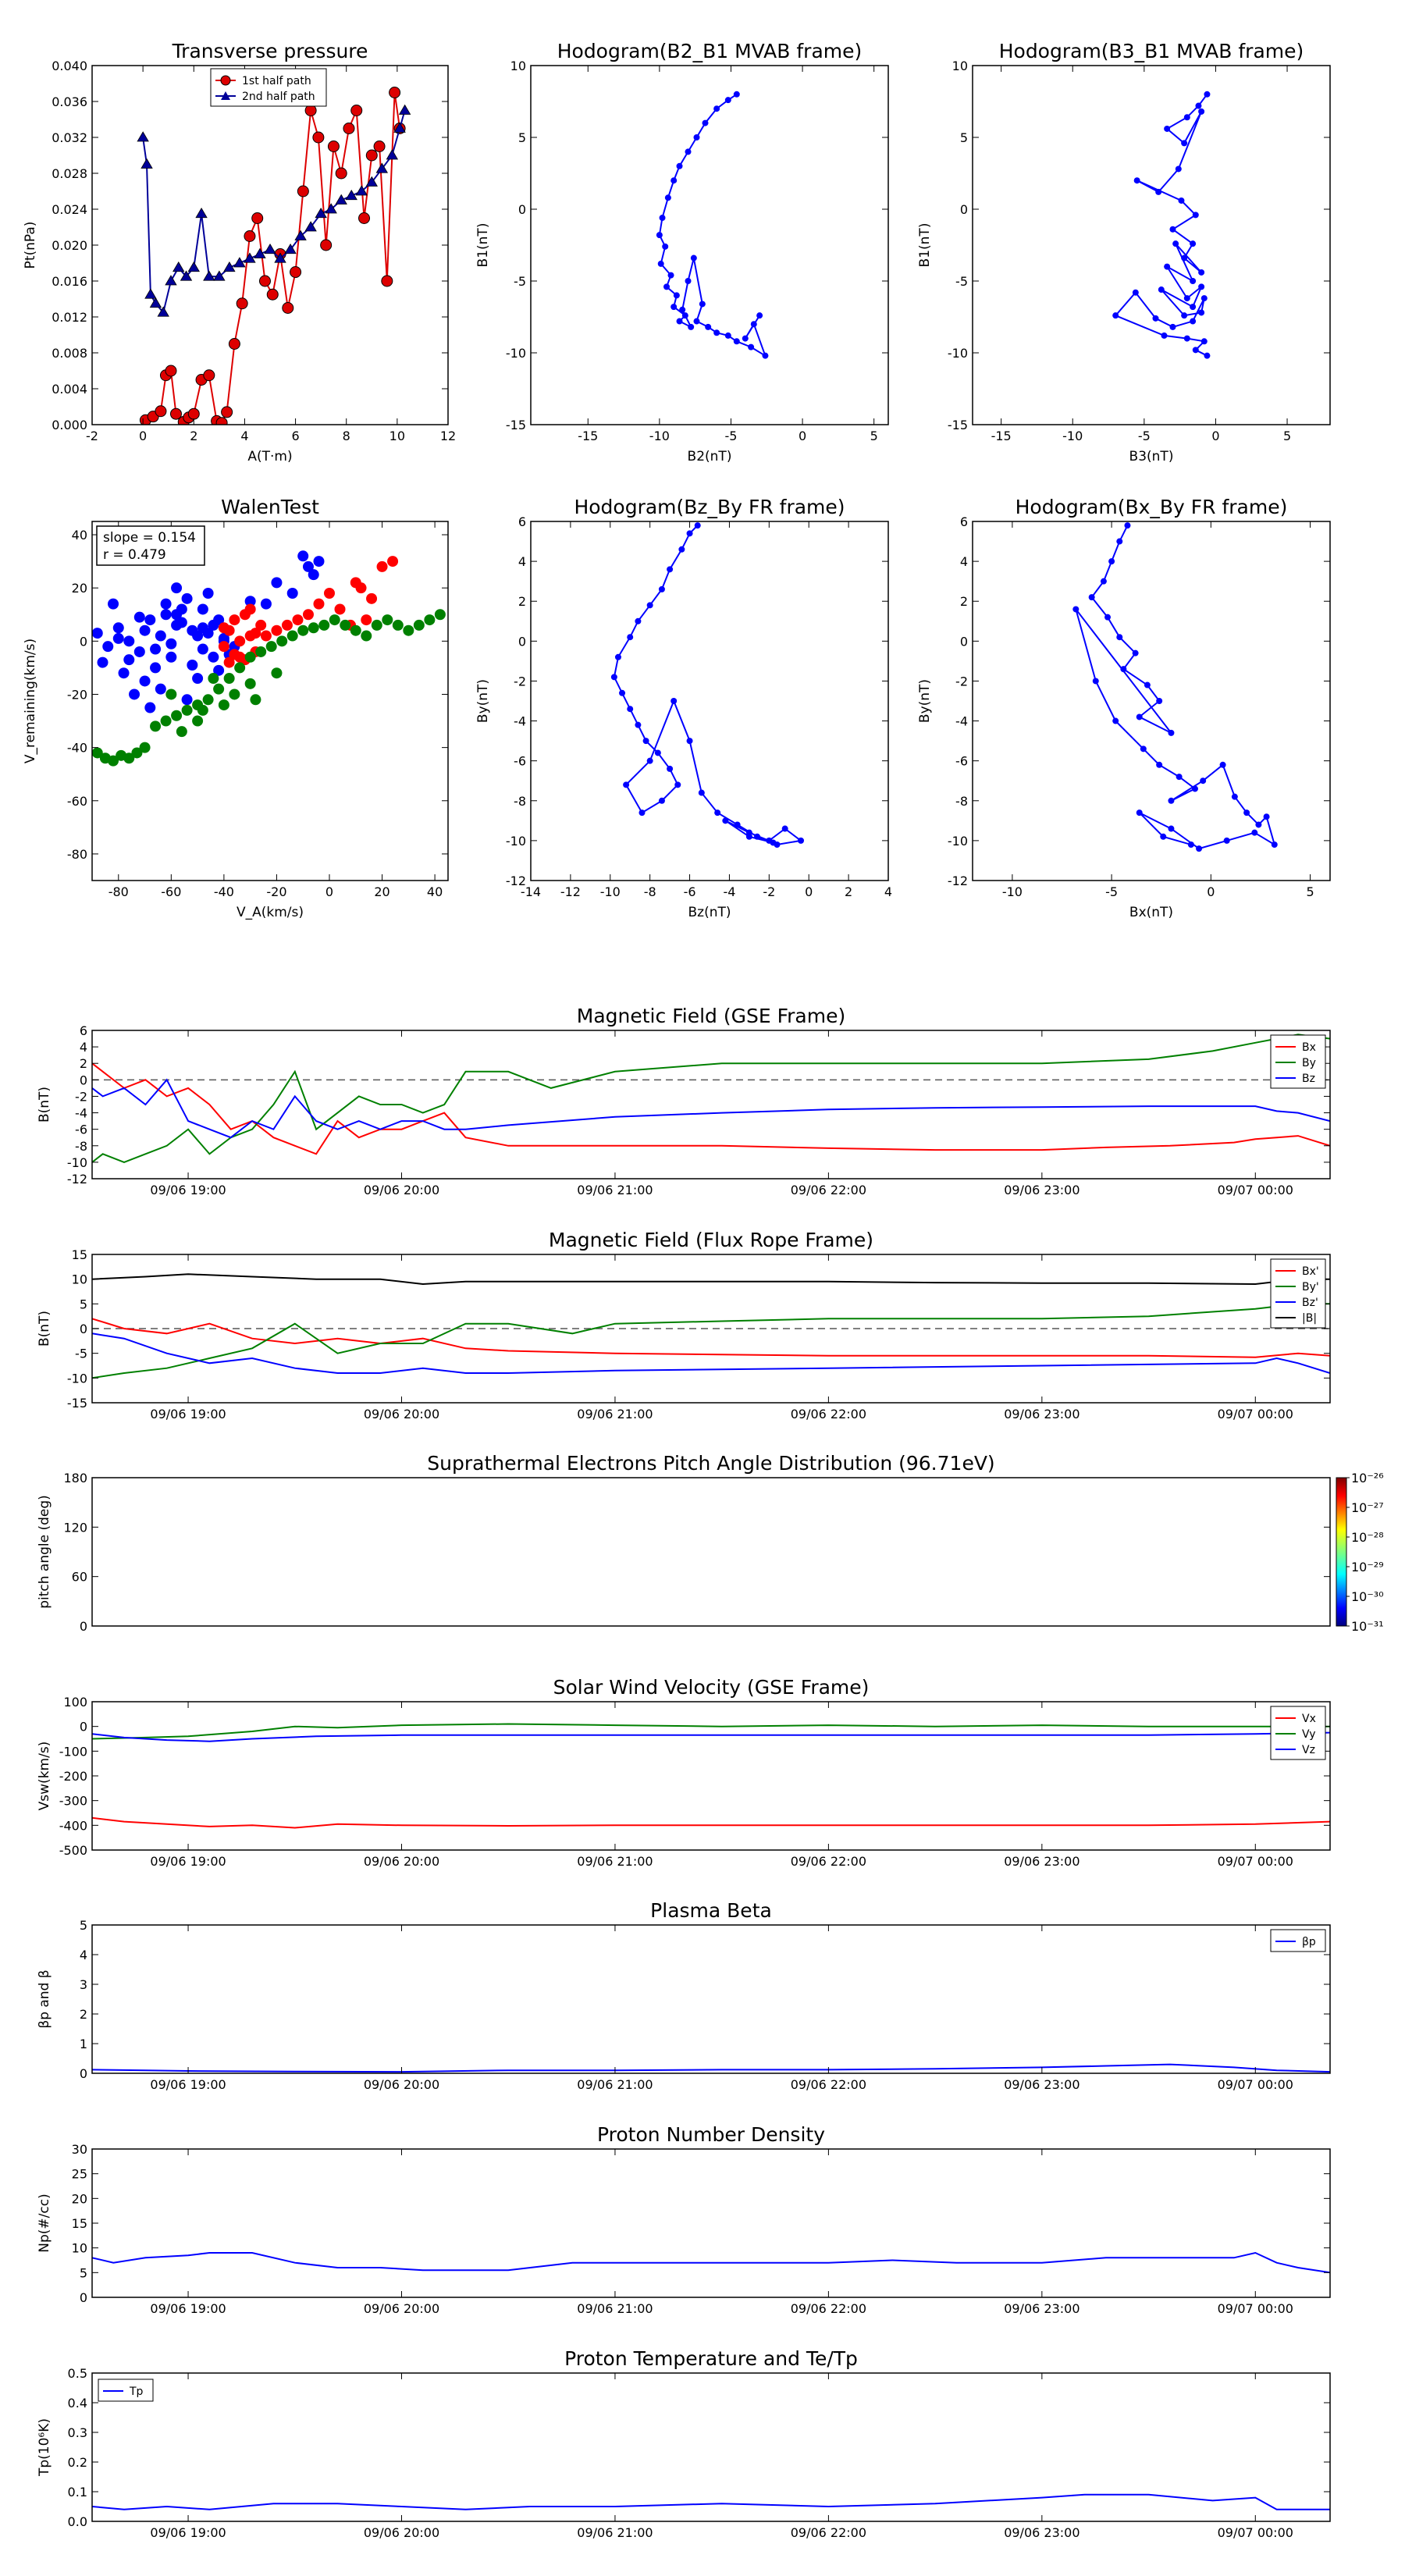 The image size is (1405, 2576). Describe the element at coordinates (520, 761) in the screenshot. I see `y-tick-label: -6` at that location.